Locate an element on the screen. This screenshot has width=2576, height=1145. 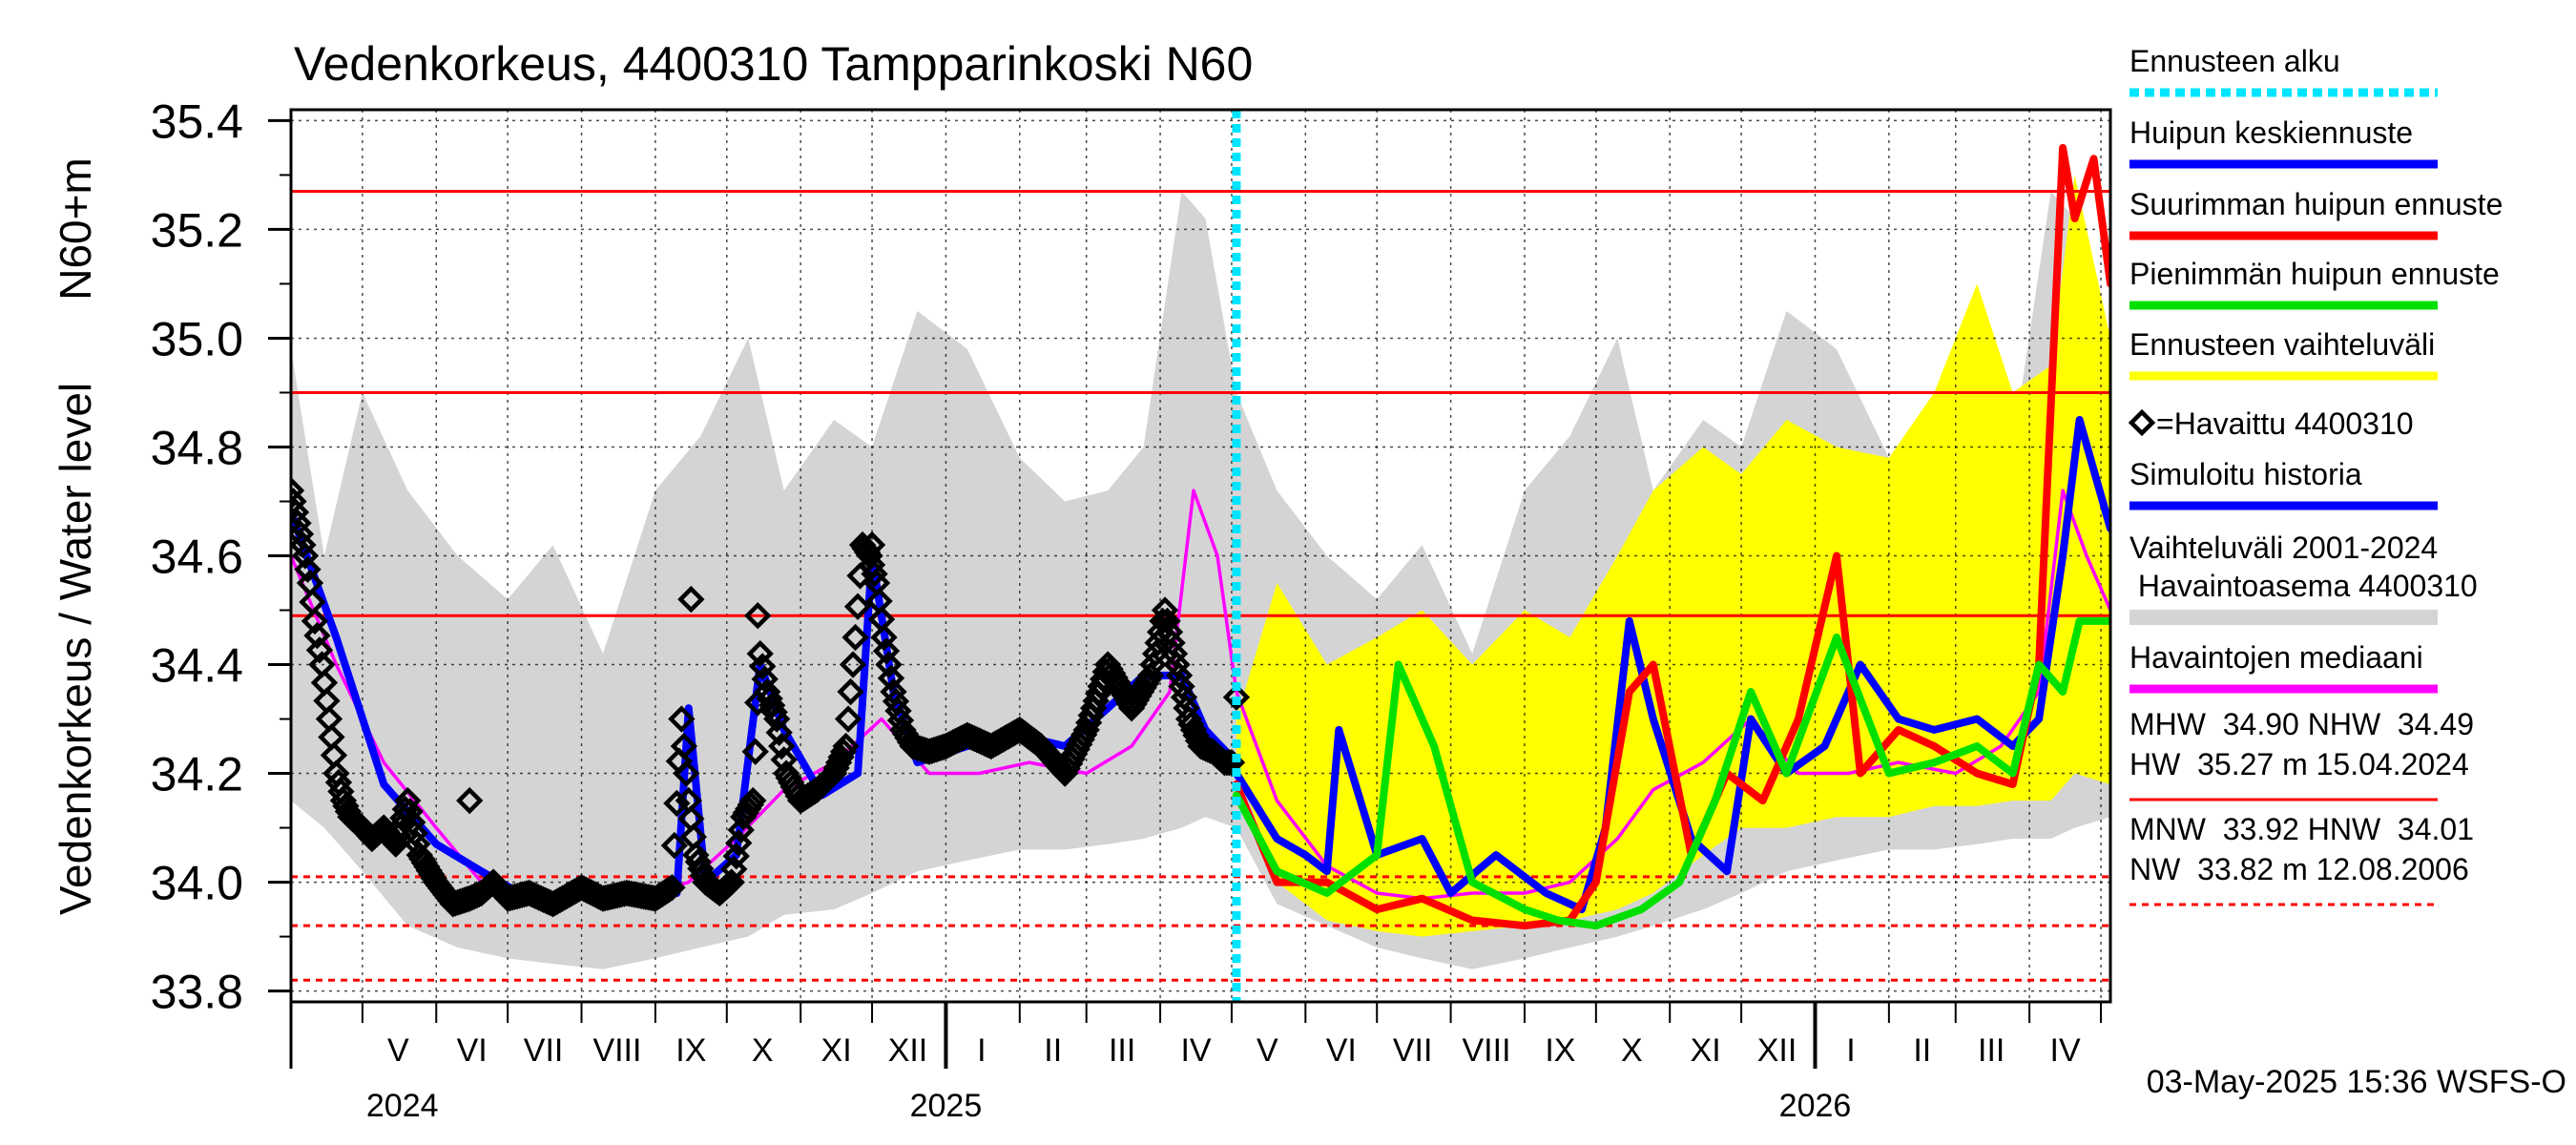
y-axis-label-right: N60+m is located at coordinates (75, 229).